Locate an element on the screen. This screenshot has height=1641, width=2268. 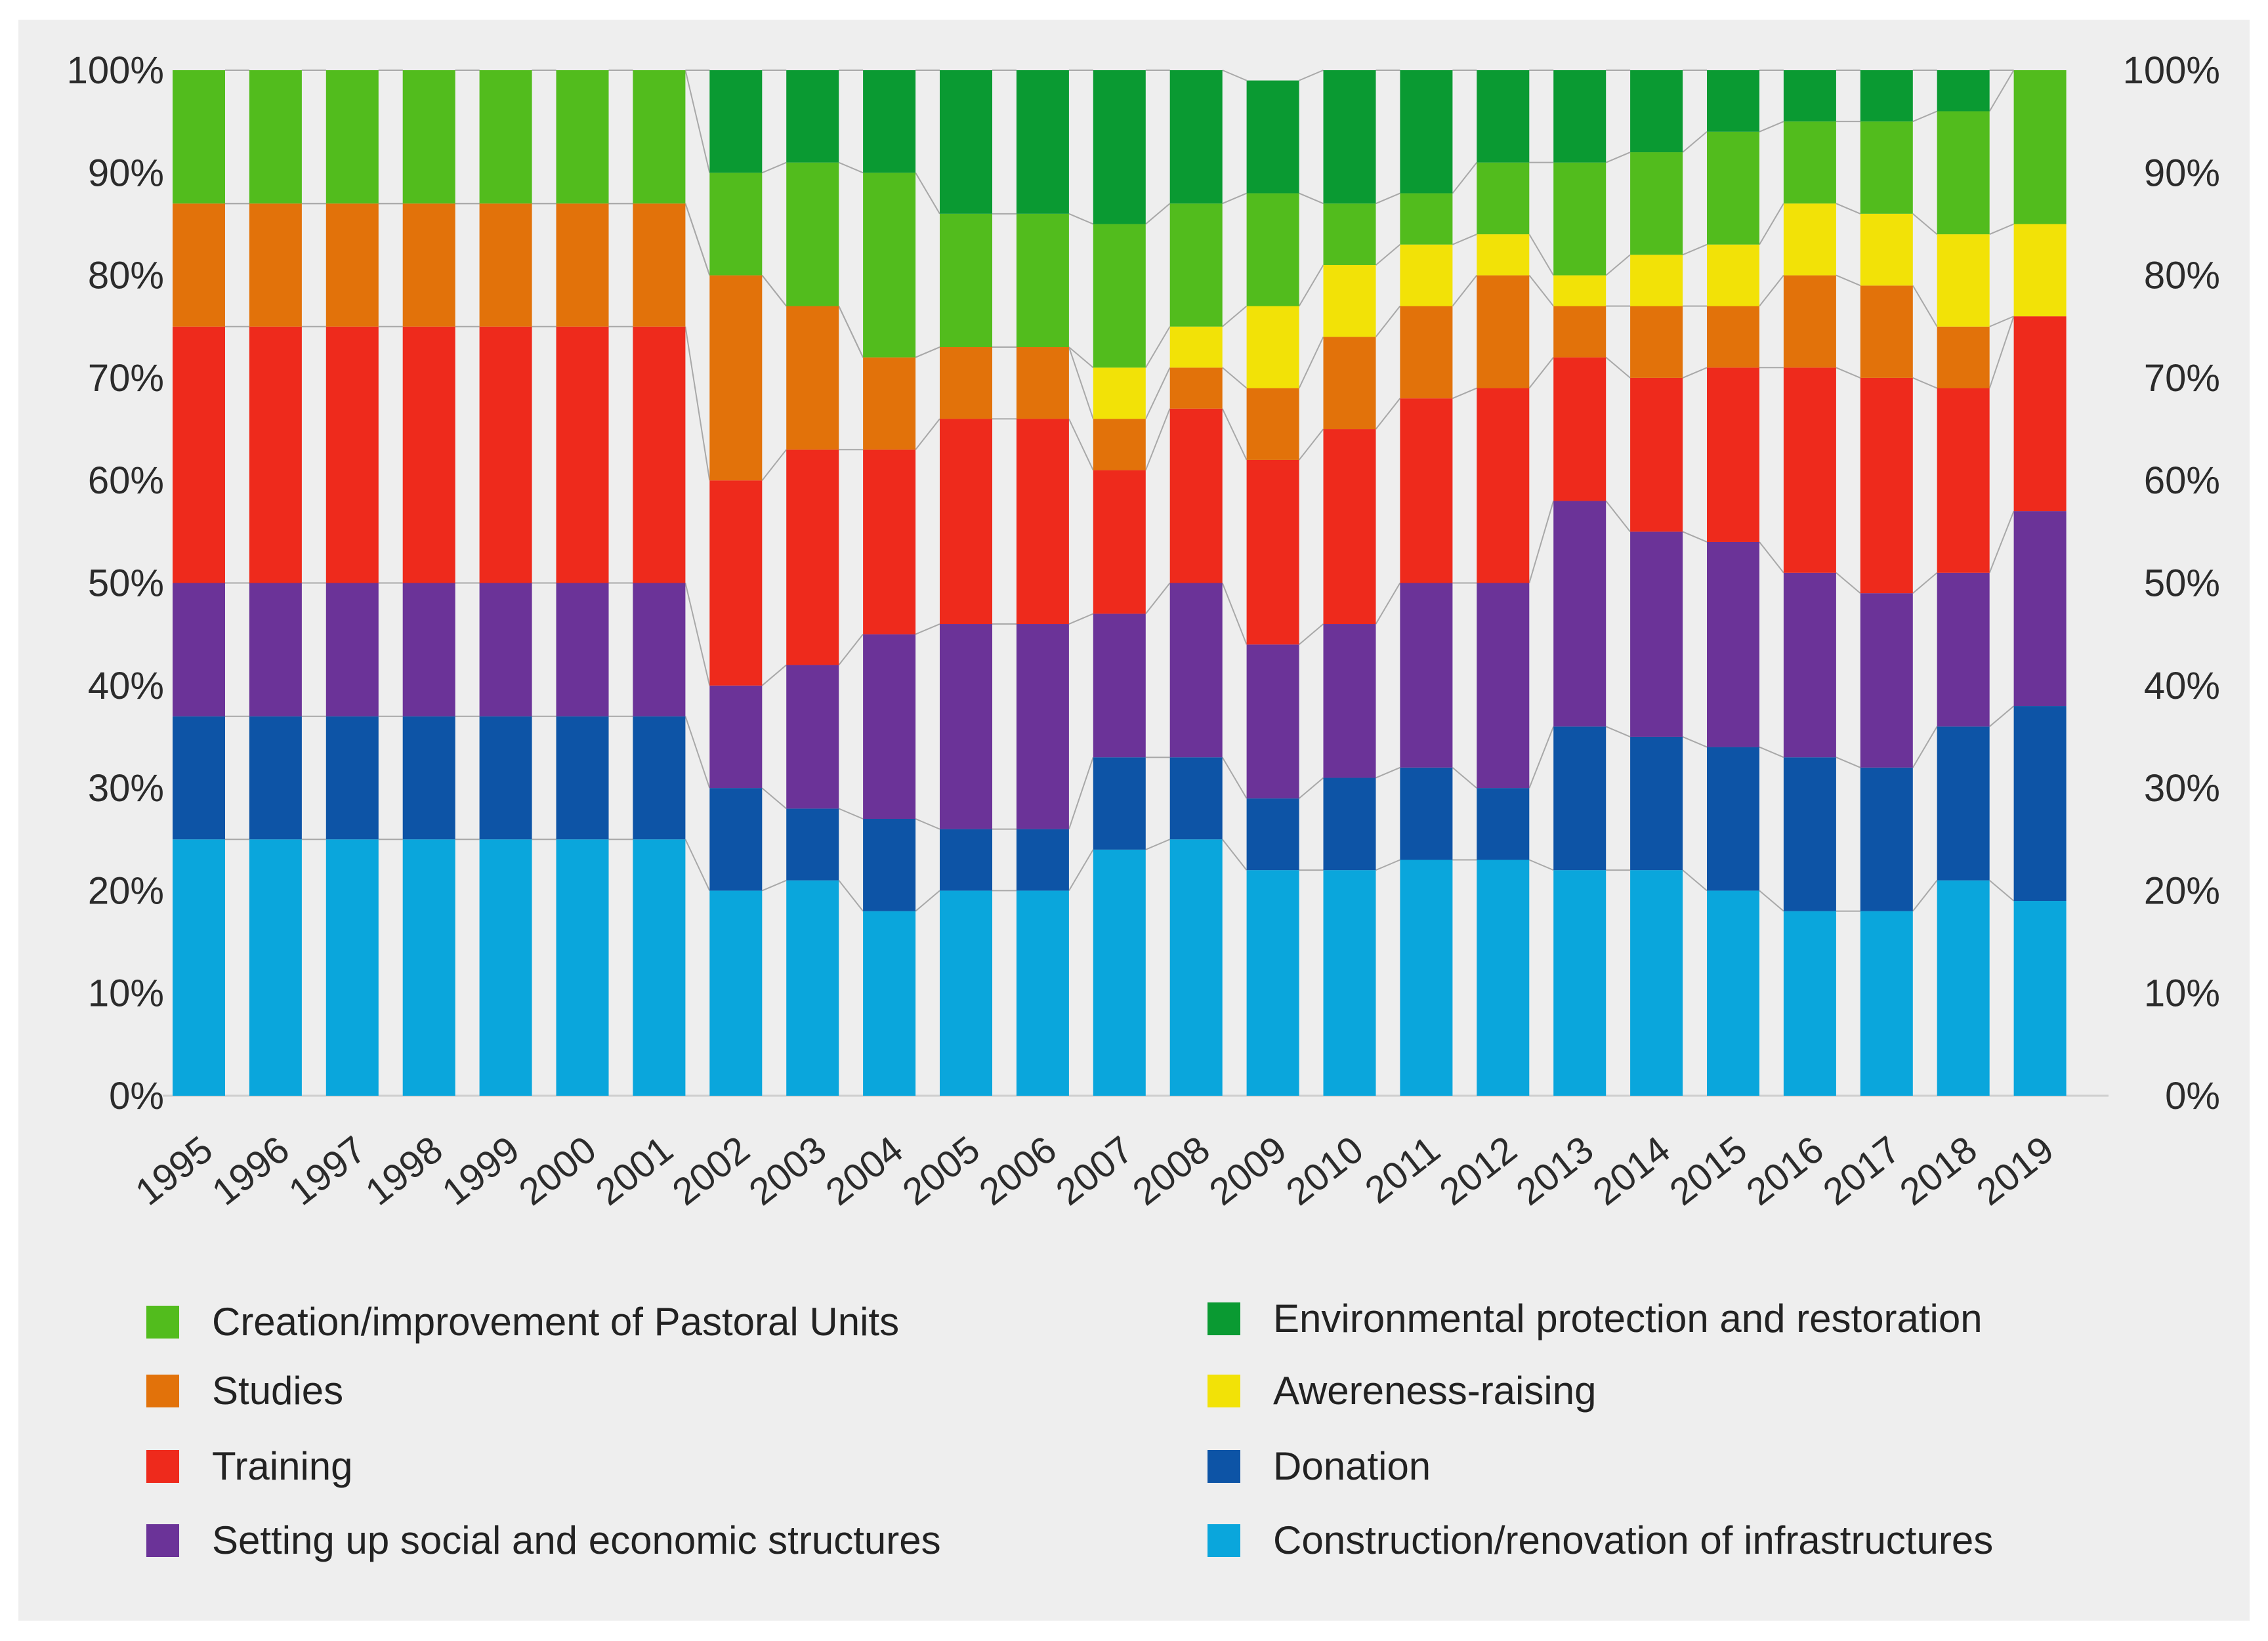
x-tick-label: 1997 is located at coordinates (327, 1171).